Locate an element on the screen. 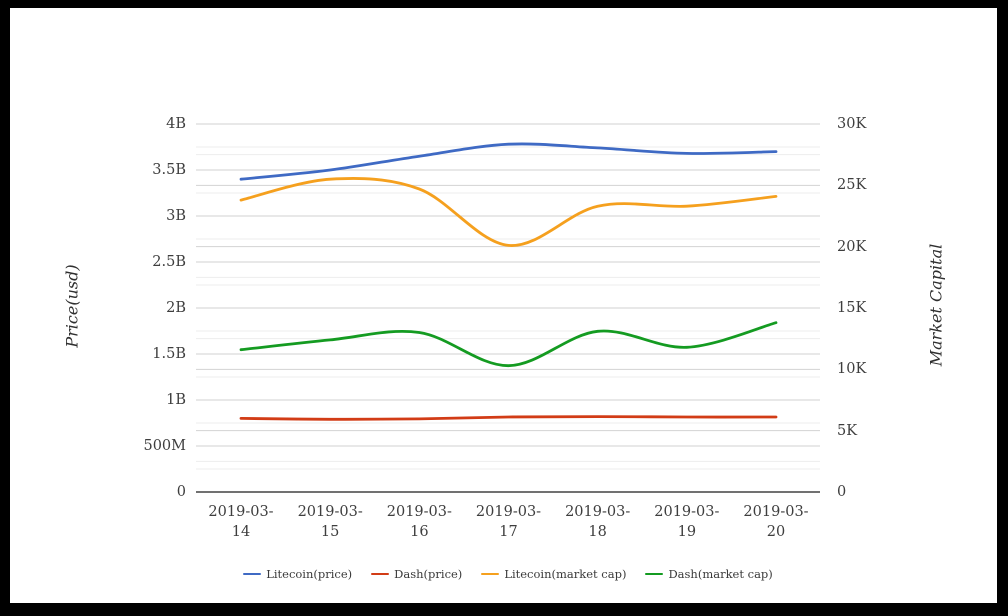  right-axis-tick: 5K is located at coordinates (847, 430).